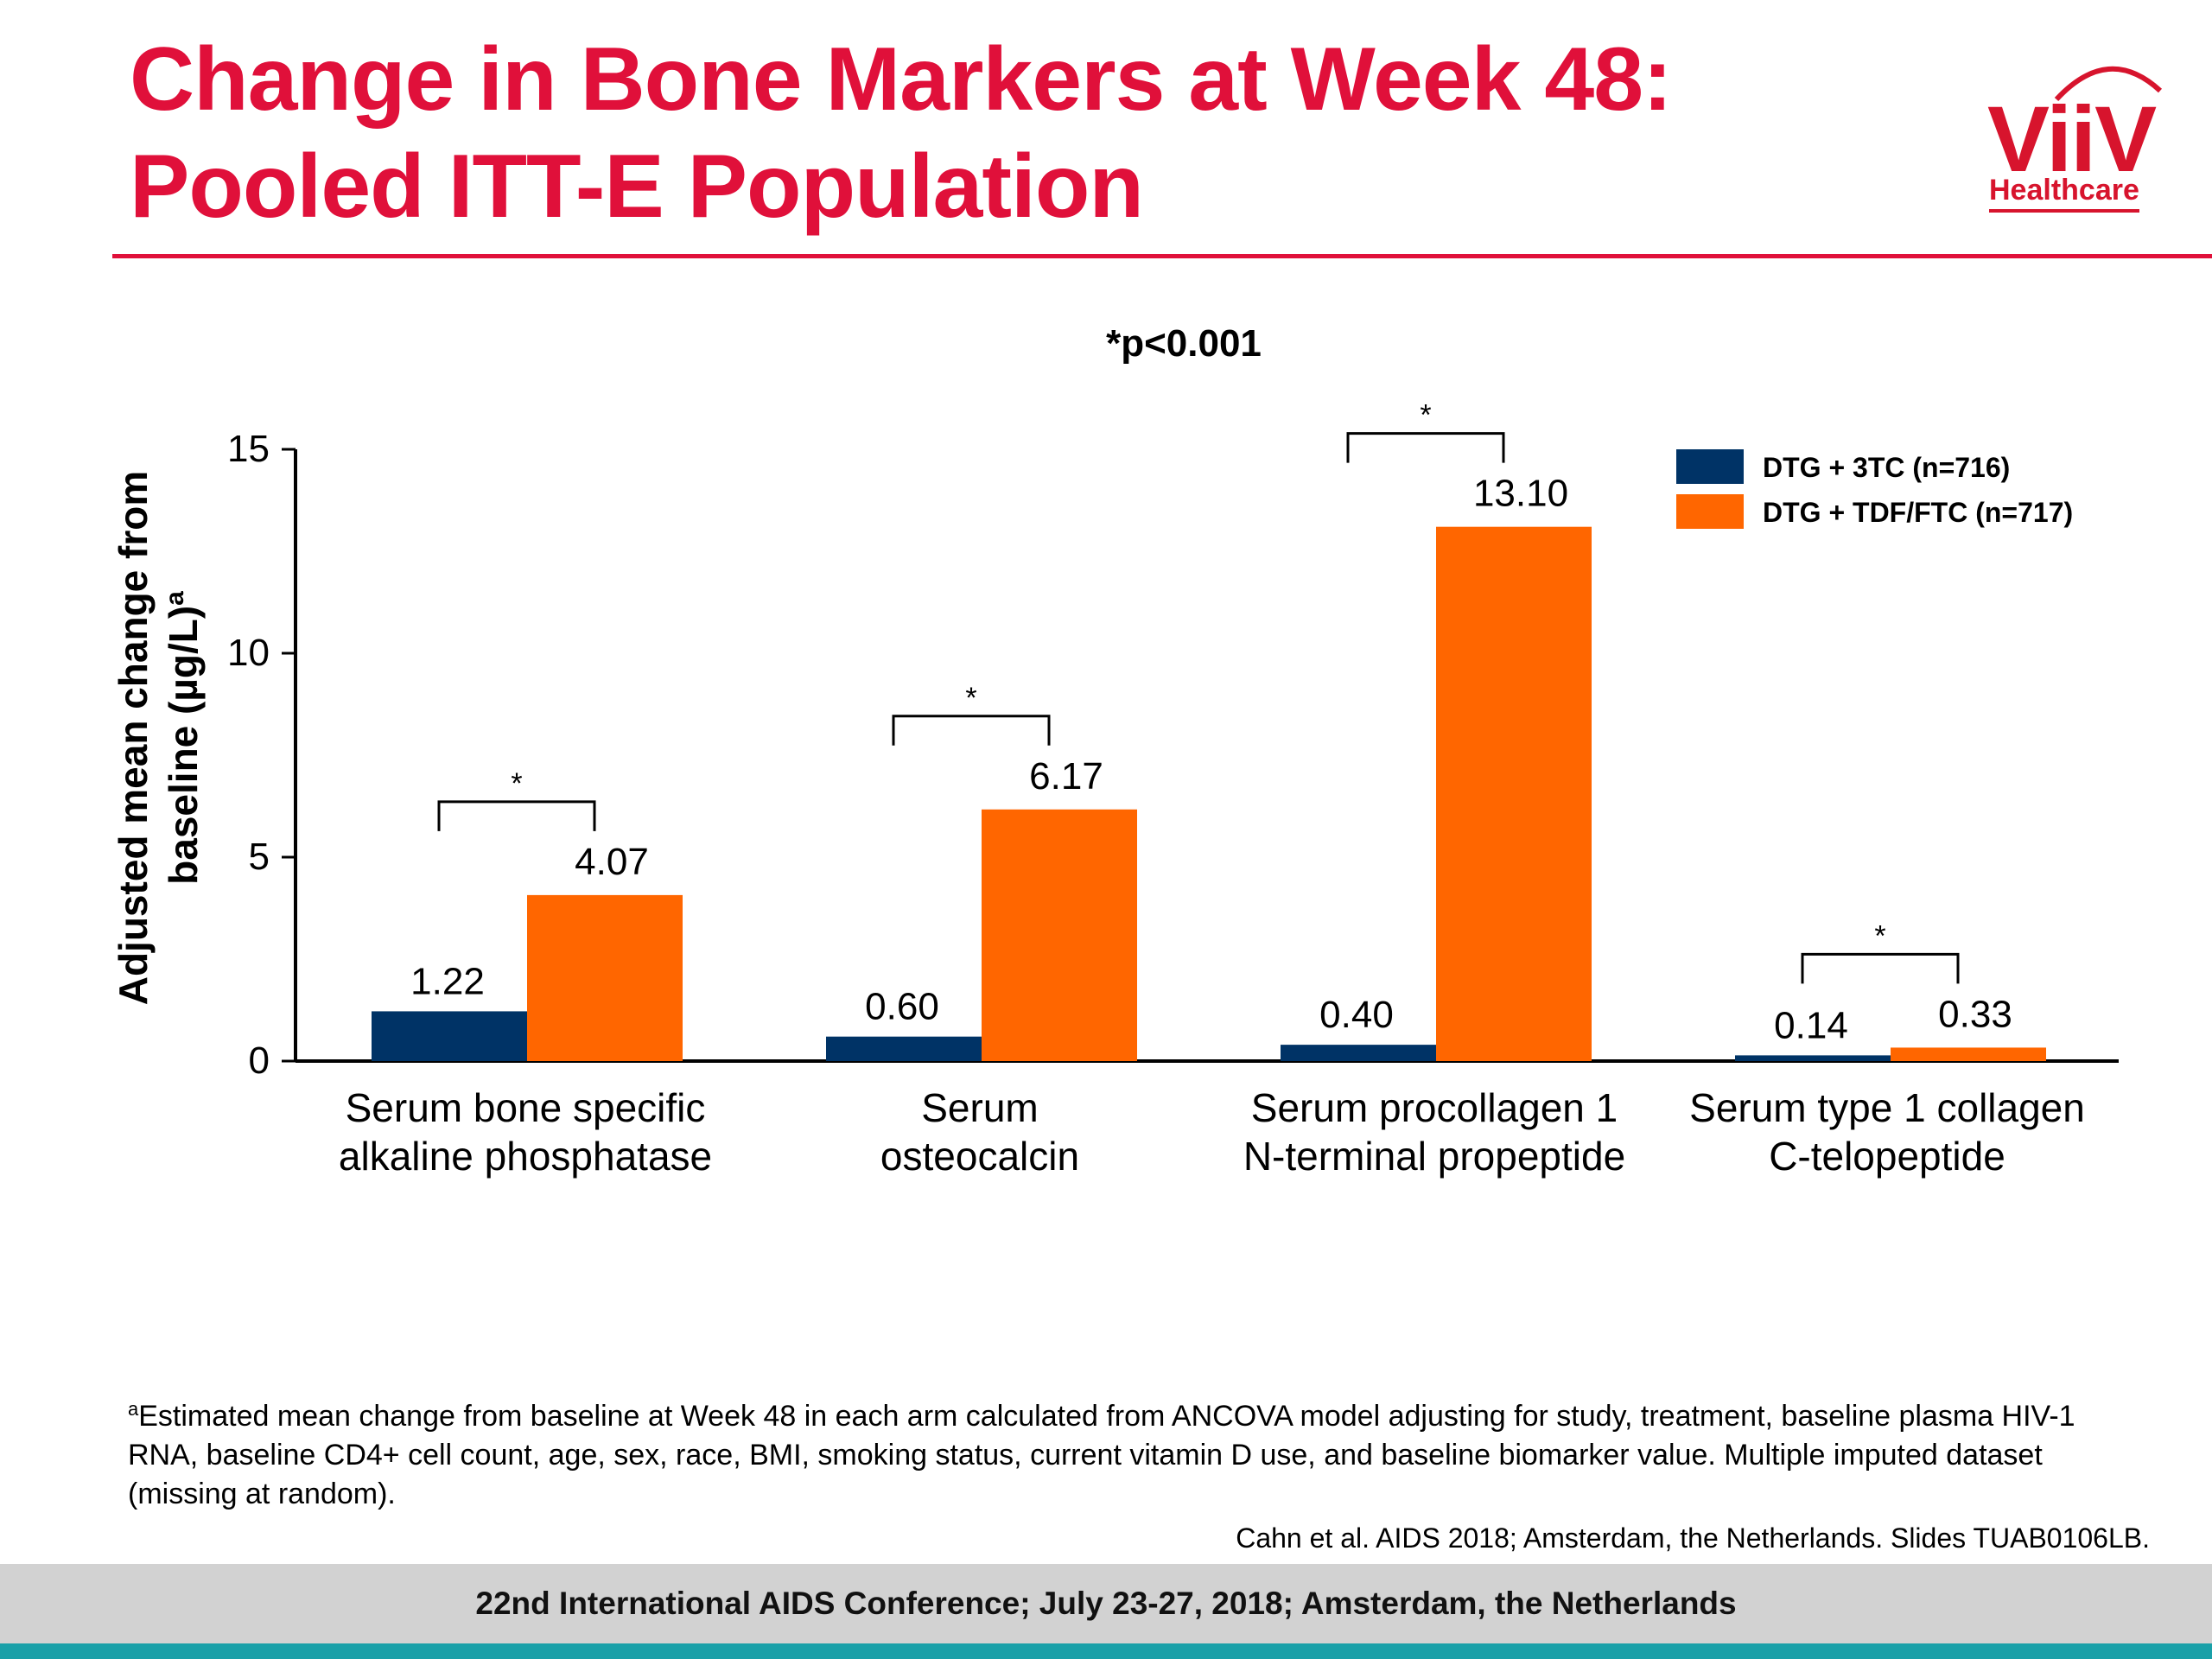 The image size is (2212, 1659). What do you see at coordinates (979, 1156) in the screenshot?
I see `x-category-label: osteocalcin` at bounding box center [979, 1156].